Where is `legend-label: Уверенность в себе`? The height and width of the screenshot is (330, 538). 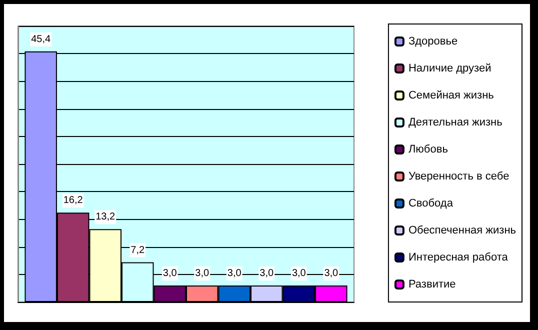
legend-label: Уверенность в себе is located at coordinates (459, 176).